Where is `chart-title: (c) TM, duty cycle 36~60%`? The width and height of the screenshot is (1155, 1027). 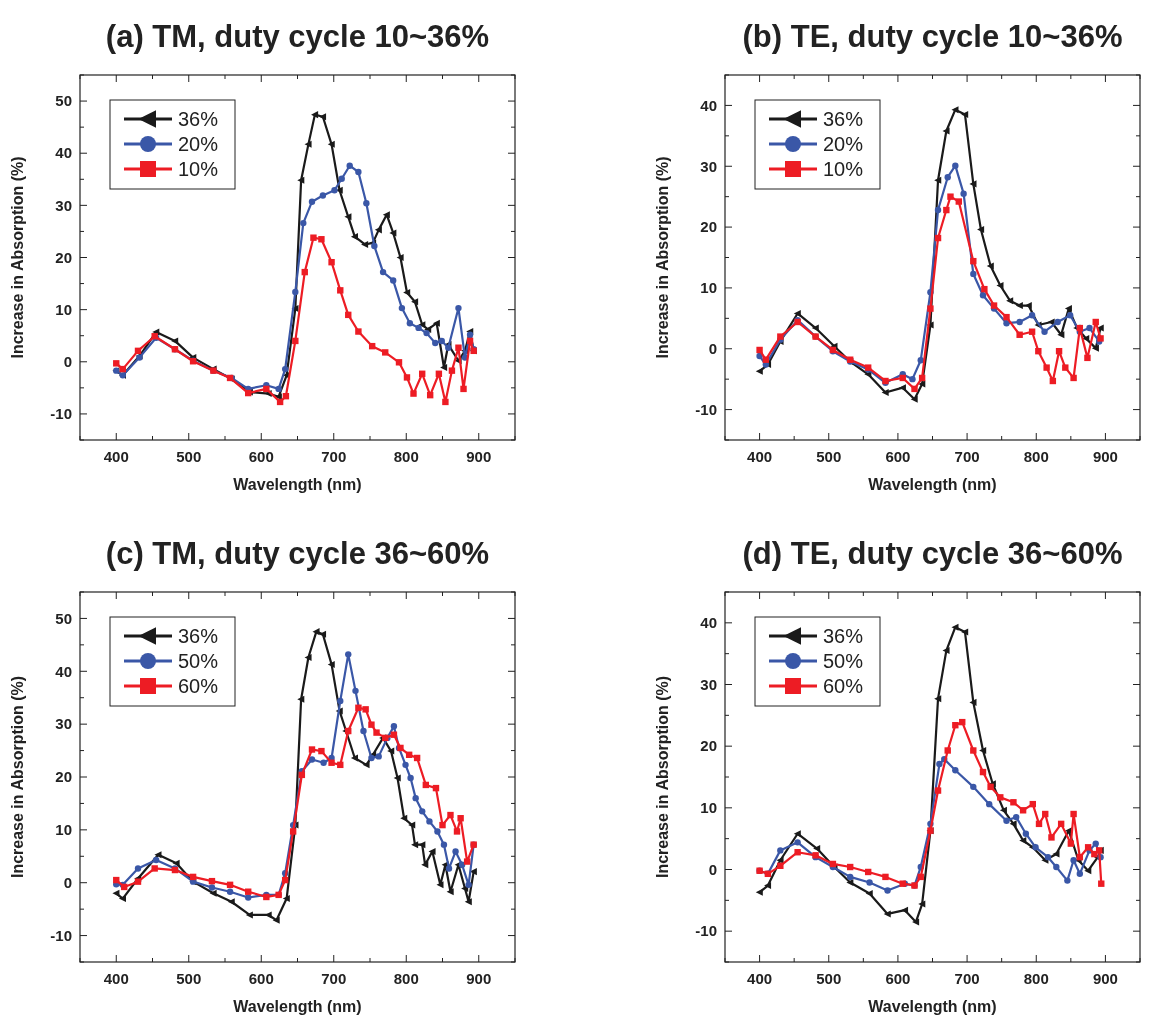
chart-title: (c) TM, duty cycle 36~60% is located at coordinates (297, 553).